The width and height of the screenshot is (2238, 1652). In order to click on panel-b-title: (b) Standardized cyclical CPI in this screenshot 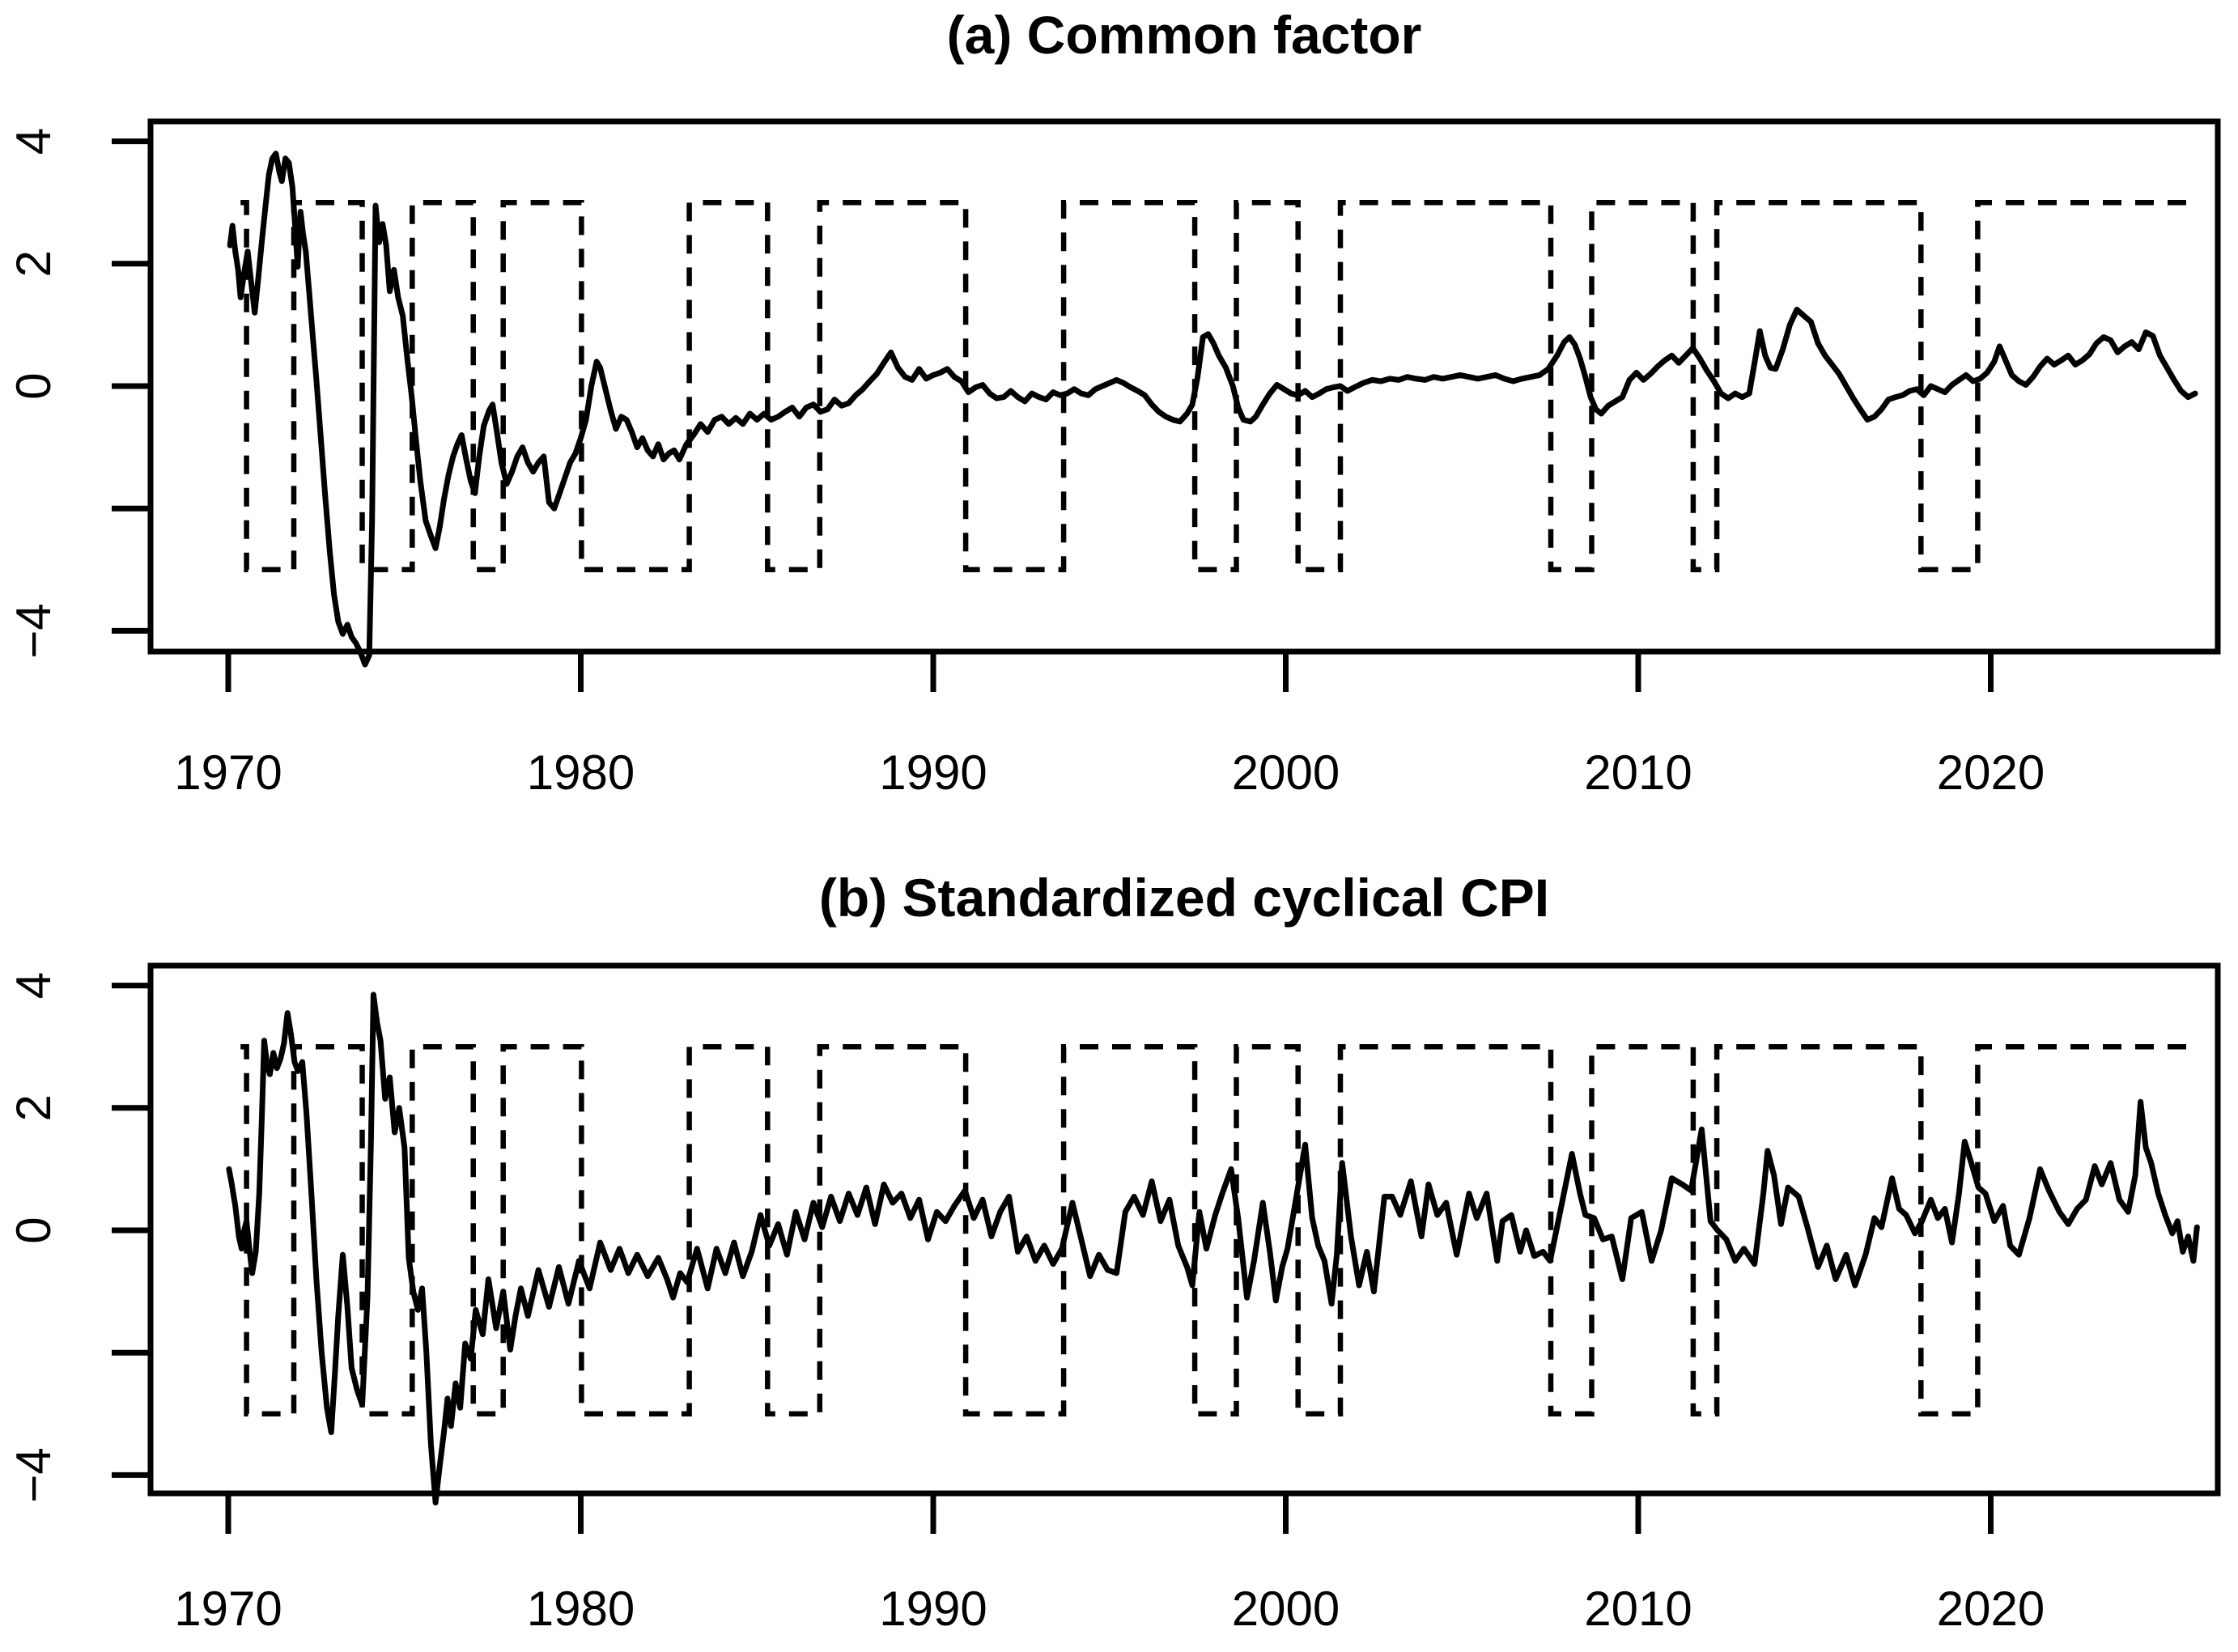, I will do `click(1184, 898)`.